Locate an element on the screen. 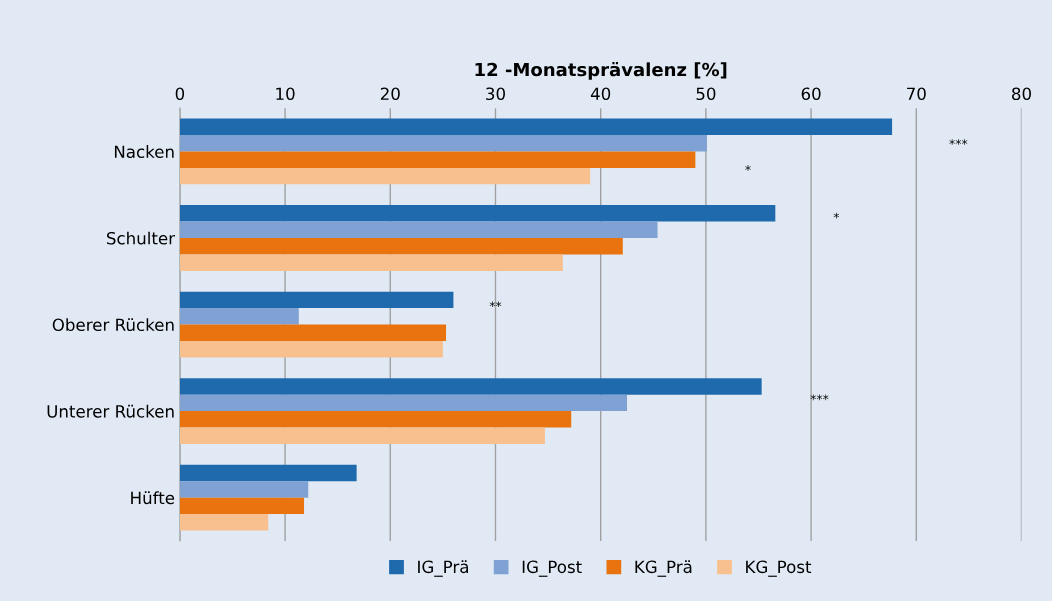 This screenshot has height=601, width=1052. y-tick-label: Schulter is located at coordinates (141, 238).